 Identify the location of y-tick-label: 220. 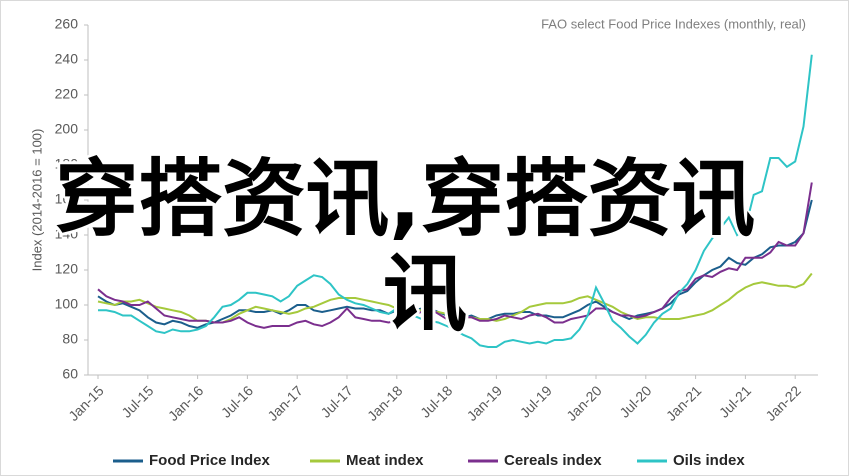
(67, 94).